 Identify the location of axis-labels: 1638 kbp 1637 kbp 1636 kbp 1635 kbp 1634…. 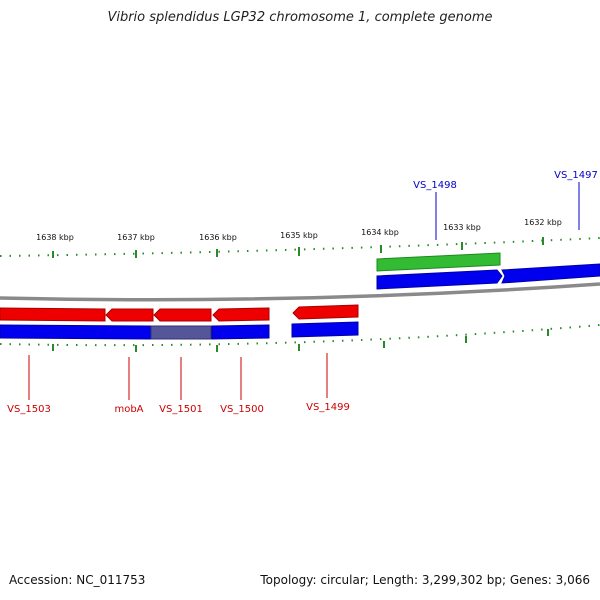
(299, 230).